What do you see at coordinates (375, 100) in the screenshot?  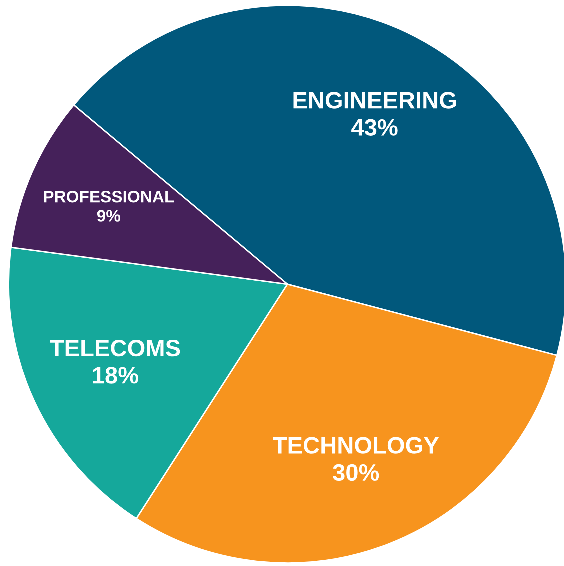 I see `slice-label: ENGINEERING` at bounding box center [375, 100].